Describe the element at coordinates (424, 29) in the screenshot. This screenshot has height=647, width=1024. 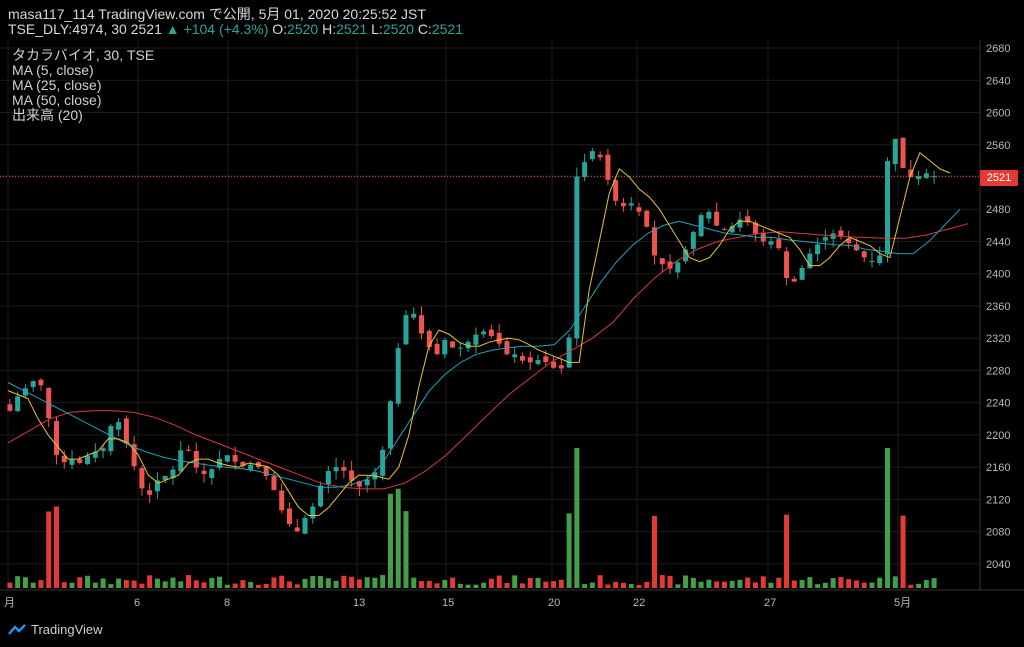
I see `close-label: C:` at that location.